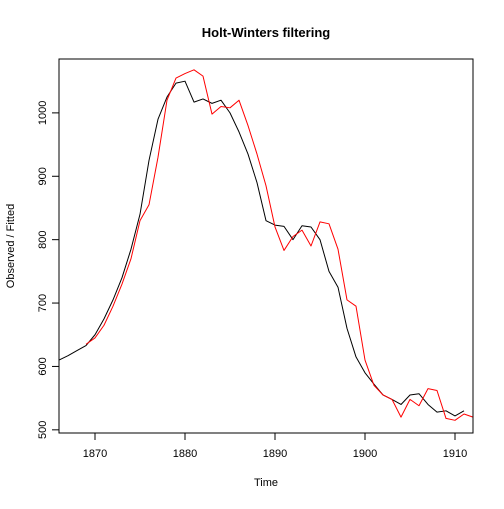 The image size is (504, 509). I want to click on x-tick-label: 1880, so click(185, 454).